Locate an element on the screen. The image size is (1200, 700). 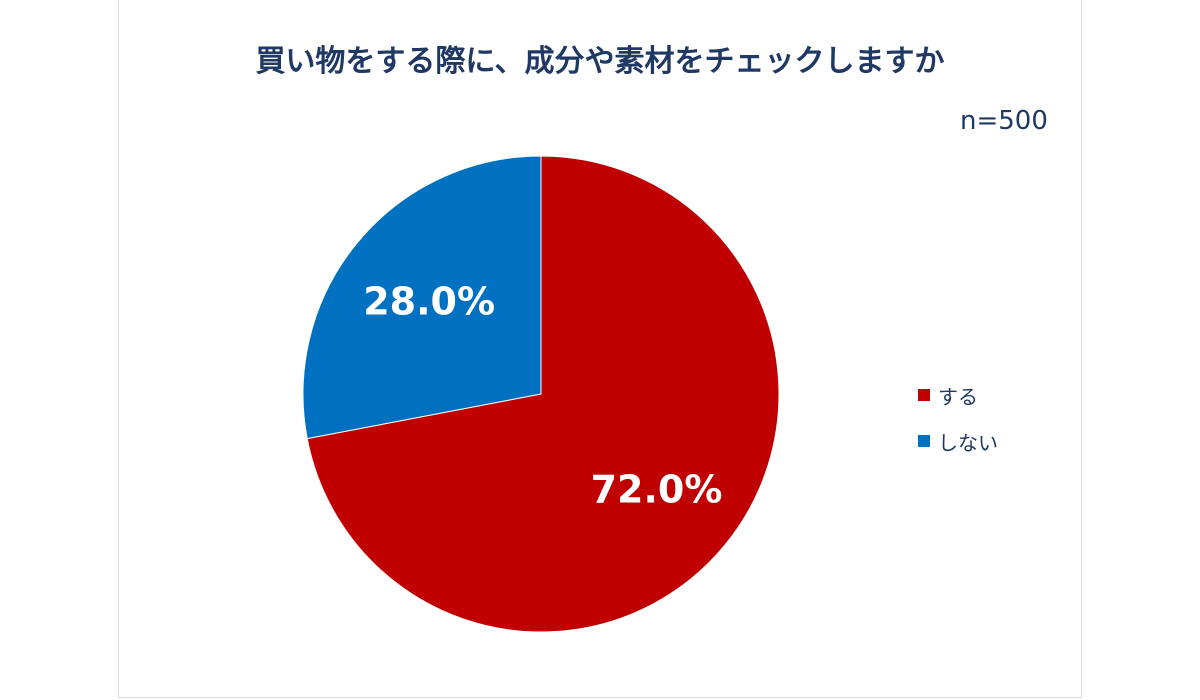
legend-item-suru: する is located at coordinates (958, 395).